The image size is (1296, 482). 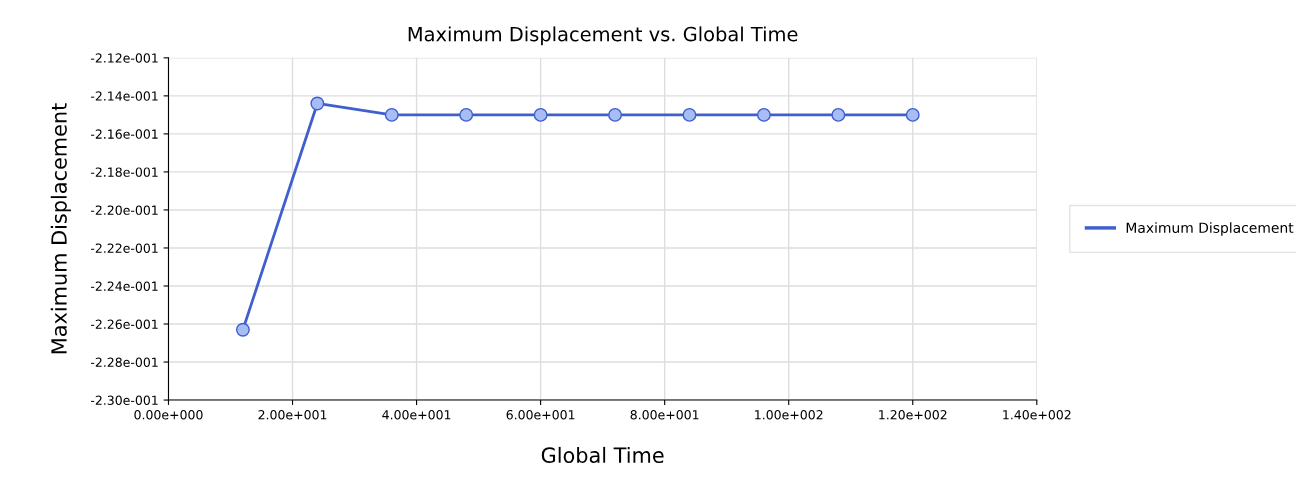 I want to click on y-tick-label: -2.20e-001, so click(x=124, y=210).